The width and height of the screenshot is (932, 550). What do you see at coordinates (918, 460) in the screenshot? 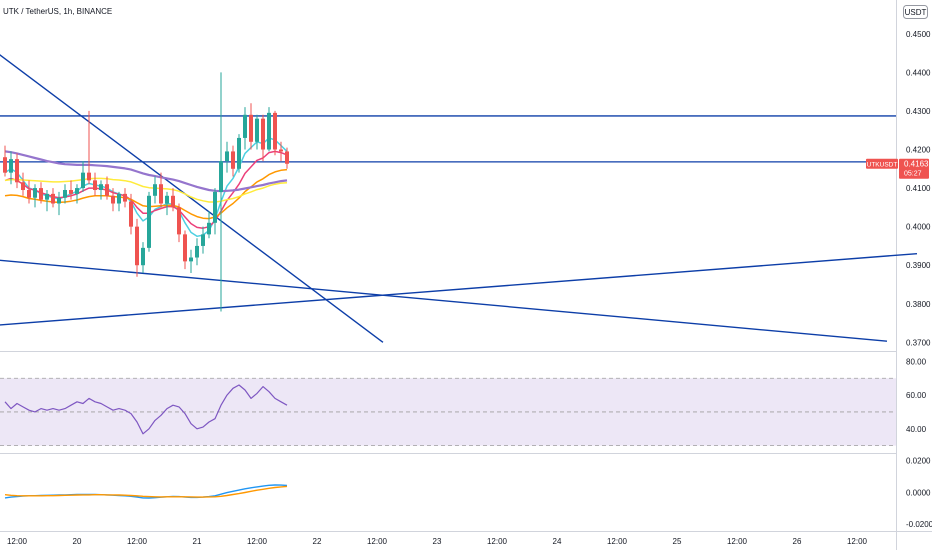
I see `macd-tick-label: 0.0200` at bounding box center [918, 460].